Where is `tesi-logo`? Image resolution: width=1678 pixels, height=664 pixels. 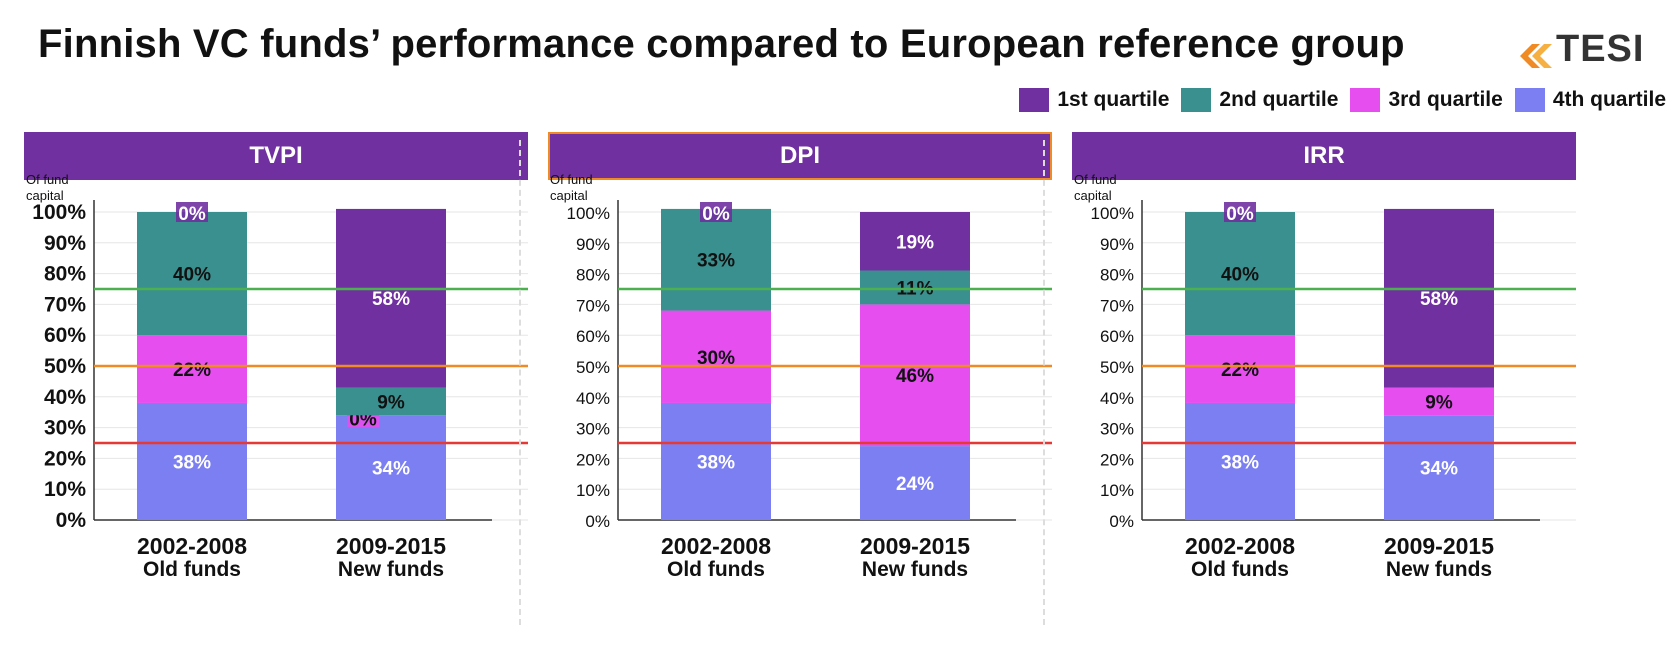 tesi-logo is located at coordinates (1536, 56).